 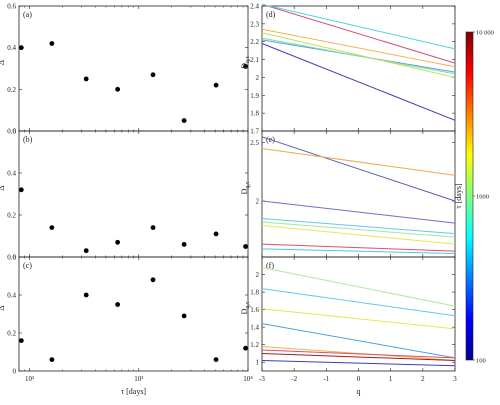 I want to click on x-axis-label: τ [days], so click(x=134, y=391).